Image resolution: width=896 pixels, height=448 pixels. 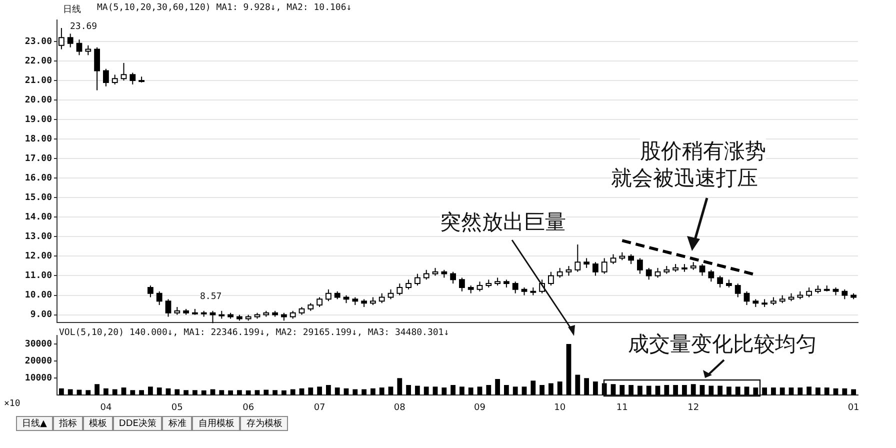 What do you see at coordinates (854, 407) in the screenshot?
I see `x-tick-label: 01` at bounding box center [854, 407].